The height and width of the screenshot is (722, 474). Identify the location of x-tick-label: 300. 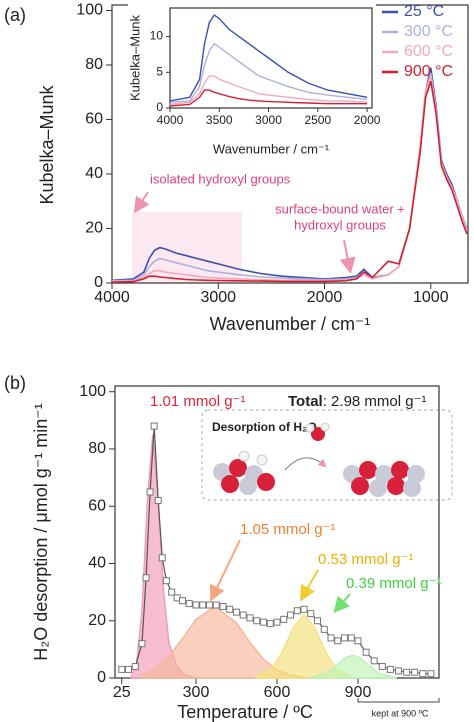
(196, 692).